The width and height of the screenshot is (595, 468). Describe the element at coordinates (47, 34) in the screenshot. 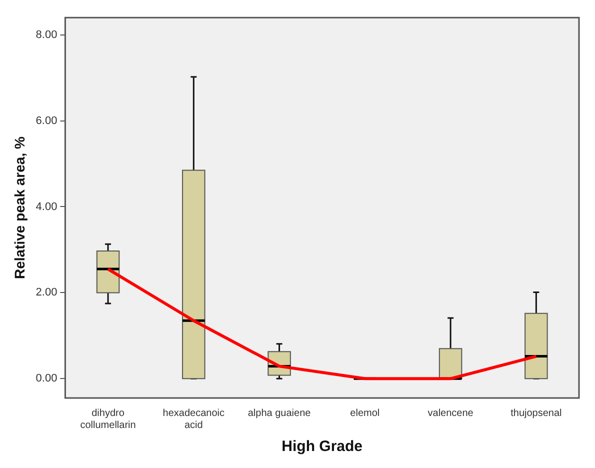

I see `y-tick-label: 8.00` at that location.